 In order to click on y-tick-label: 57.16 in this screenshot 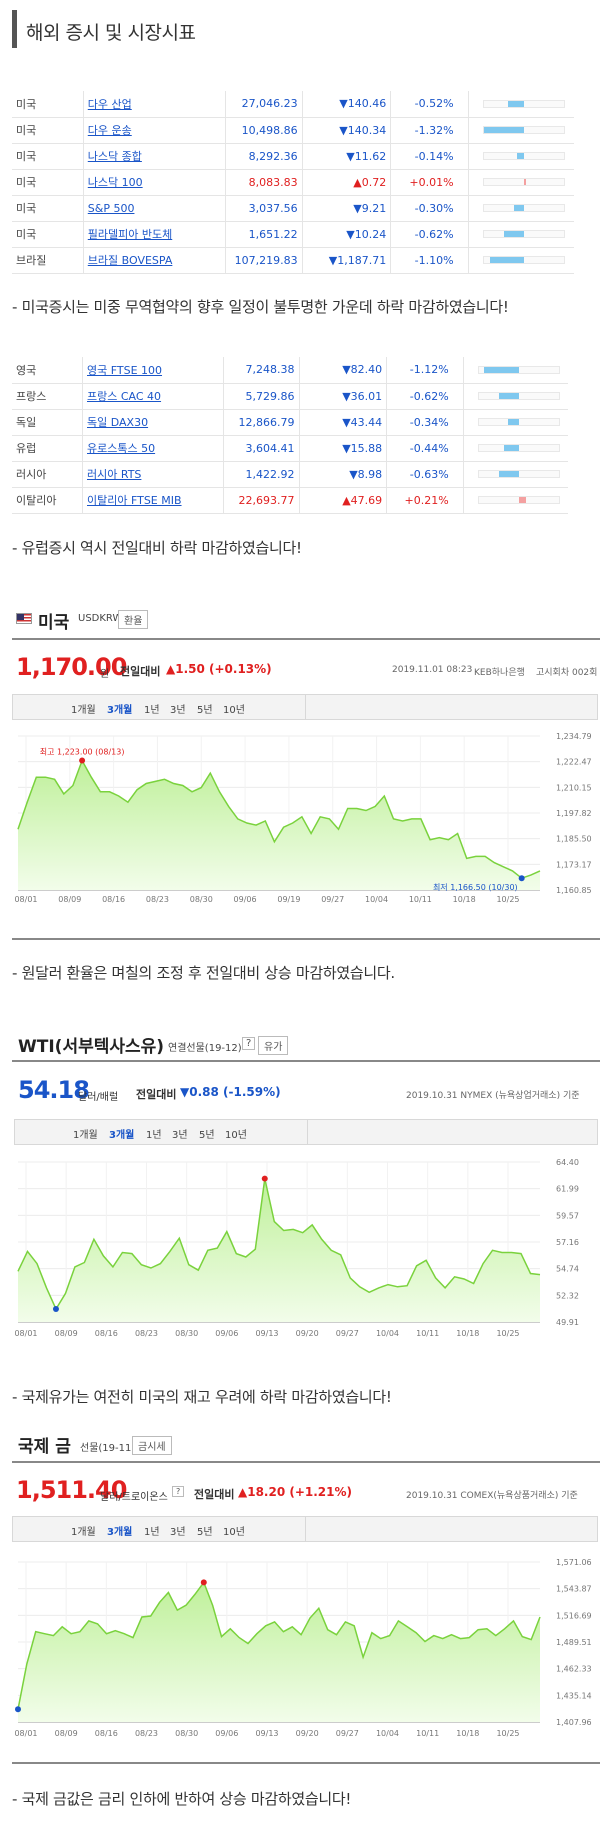, I will do `click(567, 1242)`.